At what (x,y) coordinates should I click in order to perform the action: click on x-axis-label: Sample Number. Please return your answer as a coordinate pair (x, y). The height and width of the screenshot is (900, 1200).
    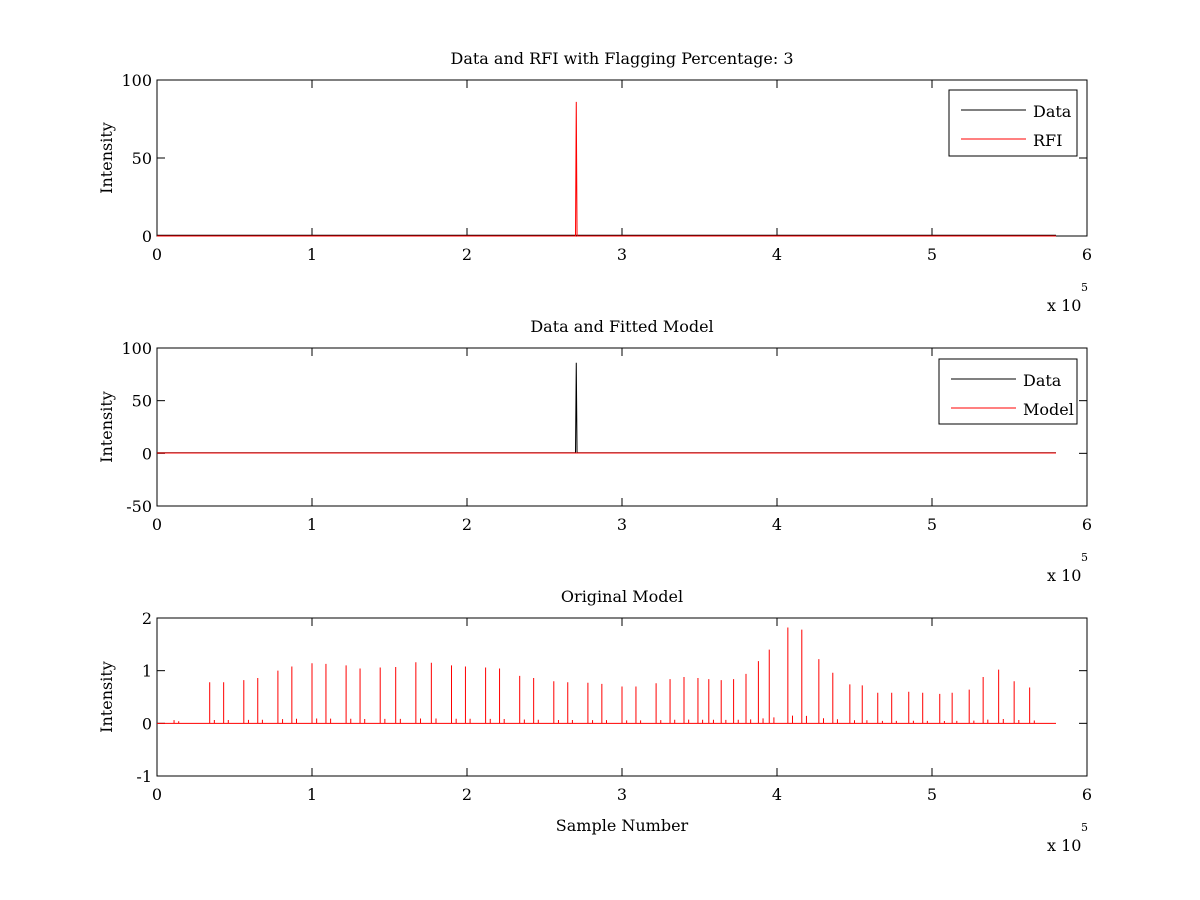
    Looking at the image, I should click on (622, 825).